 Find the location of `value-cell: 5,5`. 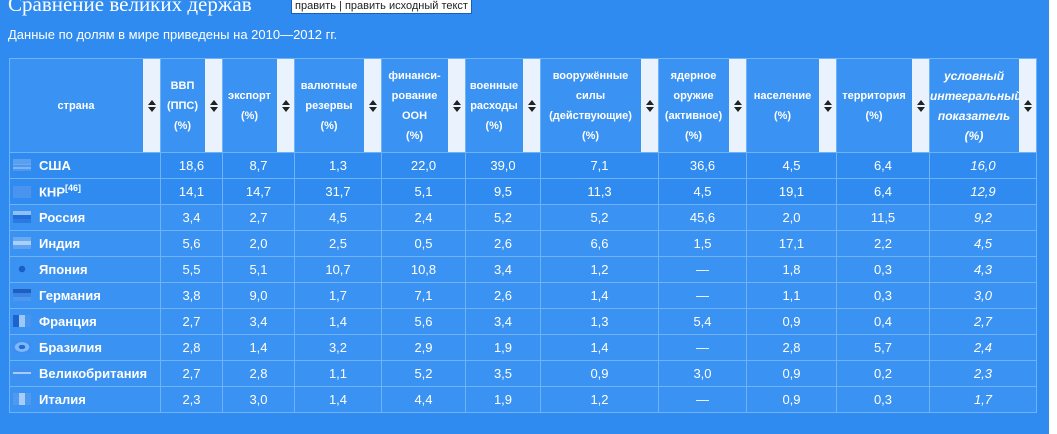

value-cell: 5,5 is located at coordinates (191, 269).